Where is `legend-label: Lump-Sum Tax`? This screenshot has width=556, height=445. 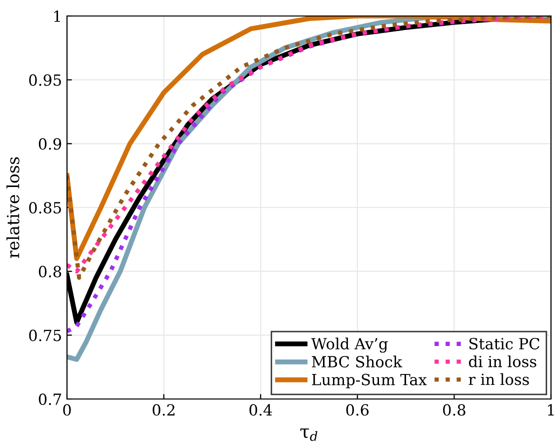 legend-label: Lump-Sum Tax is located at coordinates (369, 381).